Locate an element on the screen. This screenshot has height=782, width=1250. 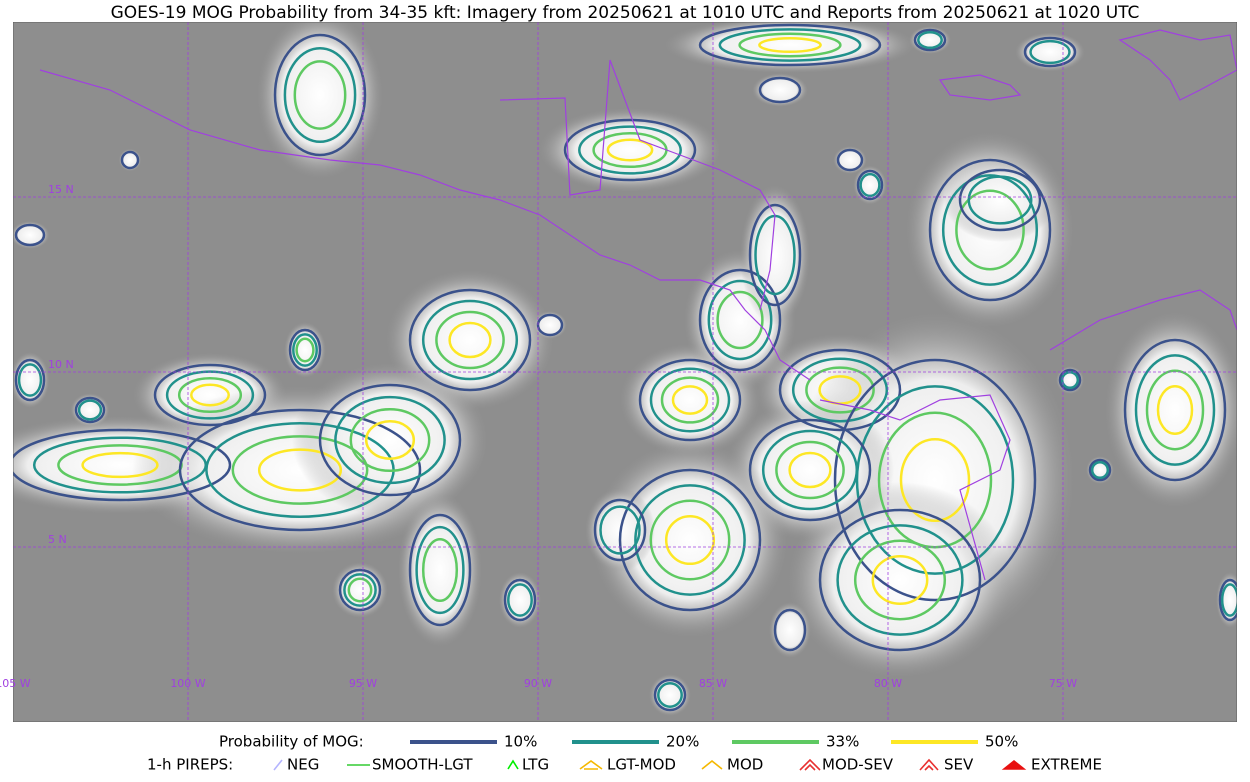
legend-label: 50% is located at coordinates (1001, 742).